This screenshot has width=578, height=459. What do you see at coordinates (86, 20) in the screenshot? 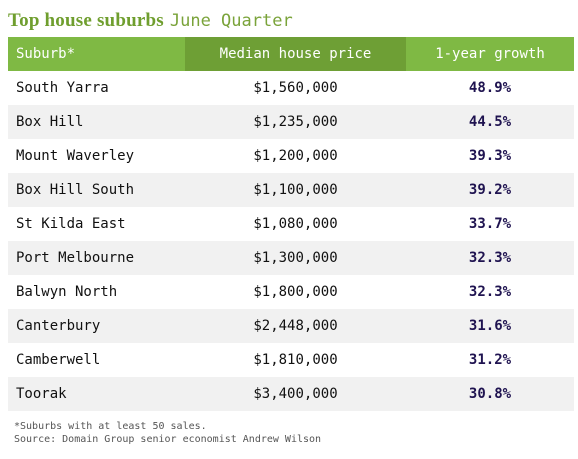
I see `chart-title-main: Top house suburbs` at bounding box center [86, 20].